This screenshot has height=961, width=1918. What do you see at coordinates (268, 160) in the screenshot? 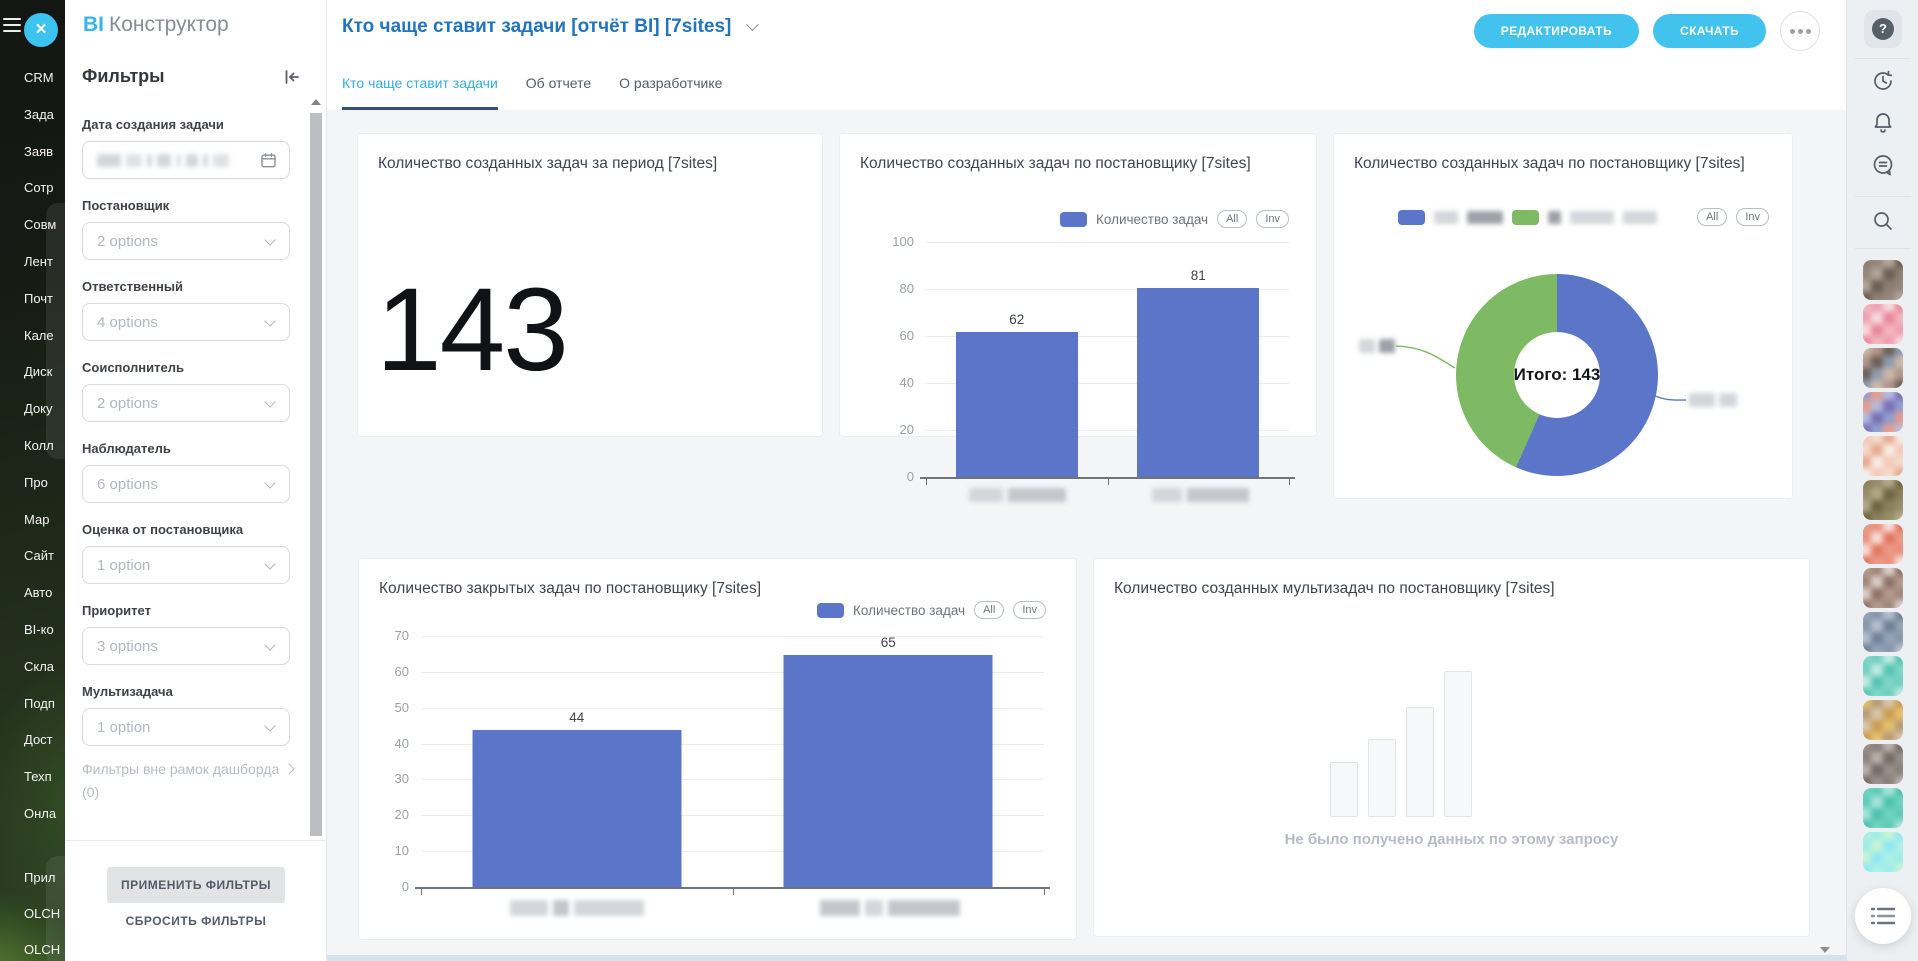
I see `calendar-icon` at bounding box center [268, 160].